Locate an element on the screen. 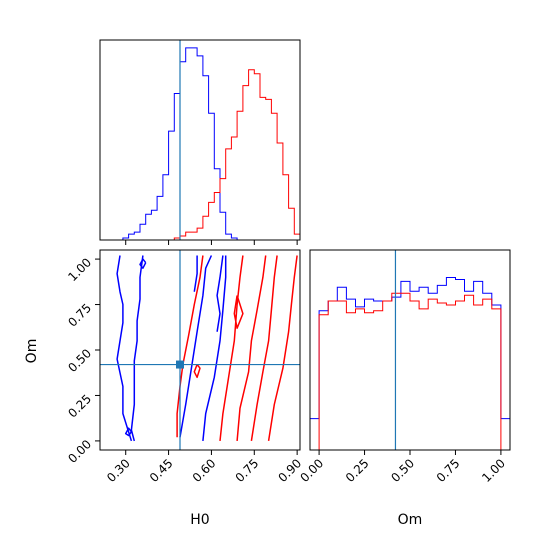 The width and height of the screenshot is (550, 550). main-y-tick-3: 0.75 is located at coordinates (82, 315).